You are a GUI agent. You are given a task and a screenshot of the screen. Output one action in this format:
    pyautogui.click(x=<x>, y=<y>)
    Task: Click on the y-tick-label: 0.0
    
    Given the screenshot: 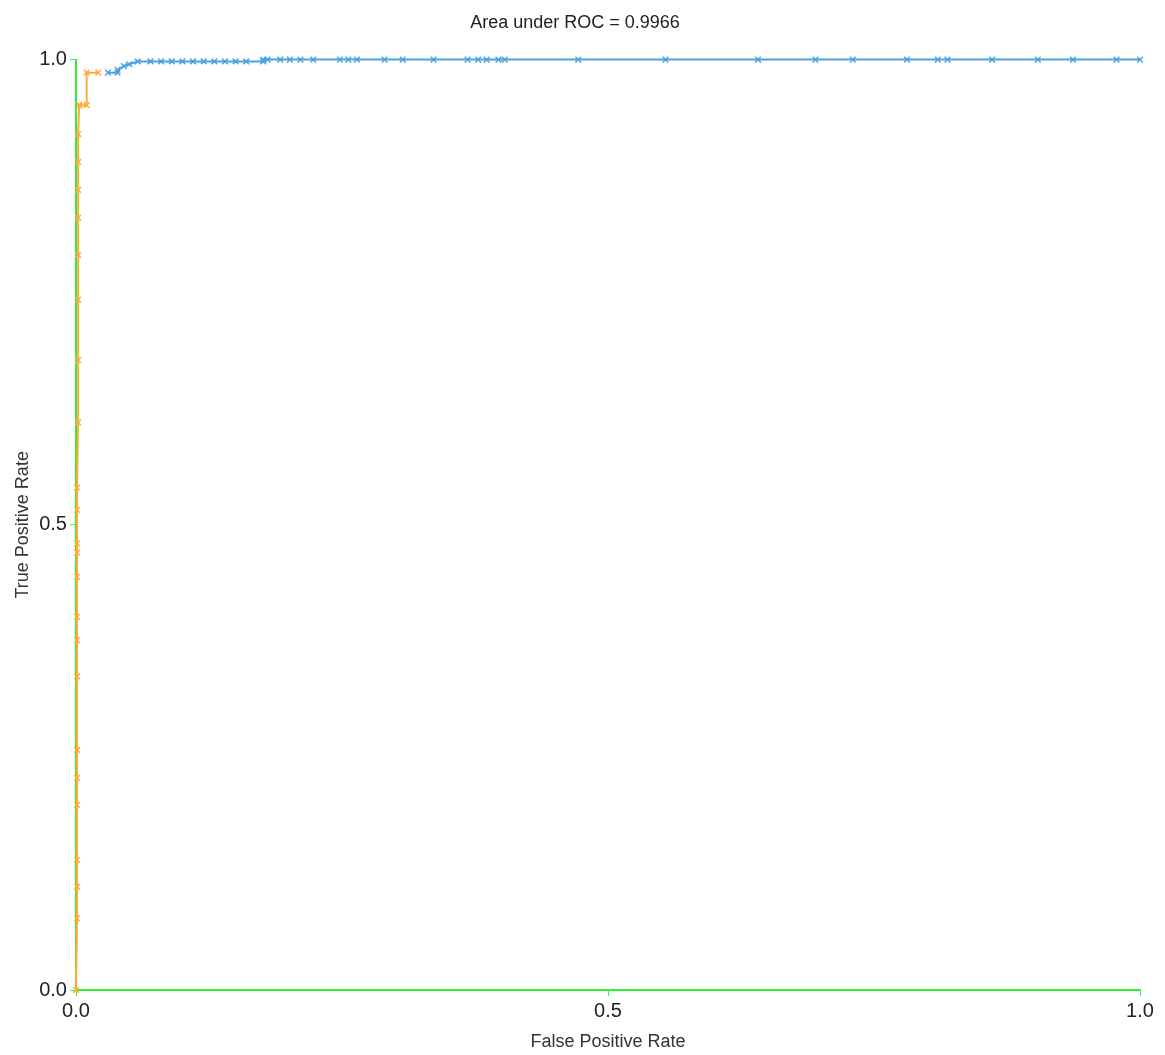 What is the action you would take?
    pyautogui.click(x=53, y=988)
    